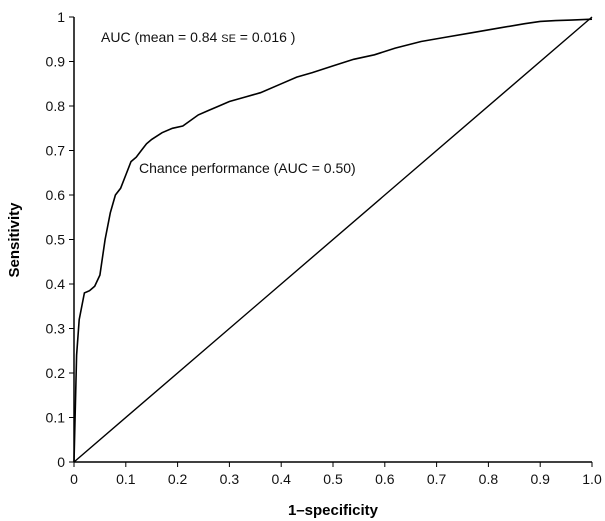 Image resolution: width=605 pixels, height=521 pixels. What do you see at coordinates (385, 479) in the screenshot?
I see `x-tick-label: 0.6` at bounding box center [385, 479].